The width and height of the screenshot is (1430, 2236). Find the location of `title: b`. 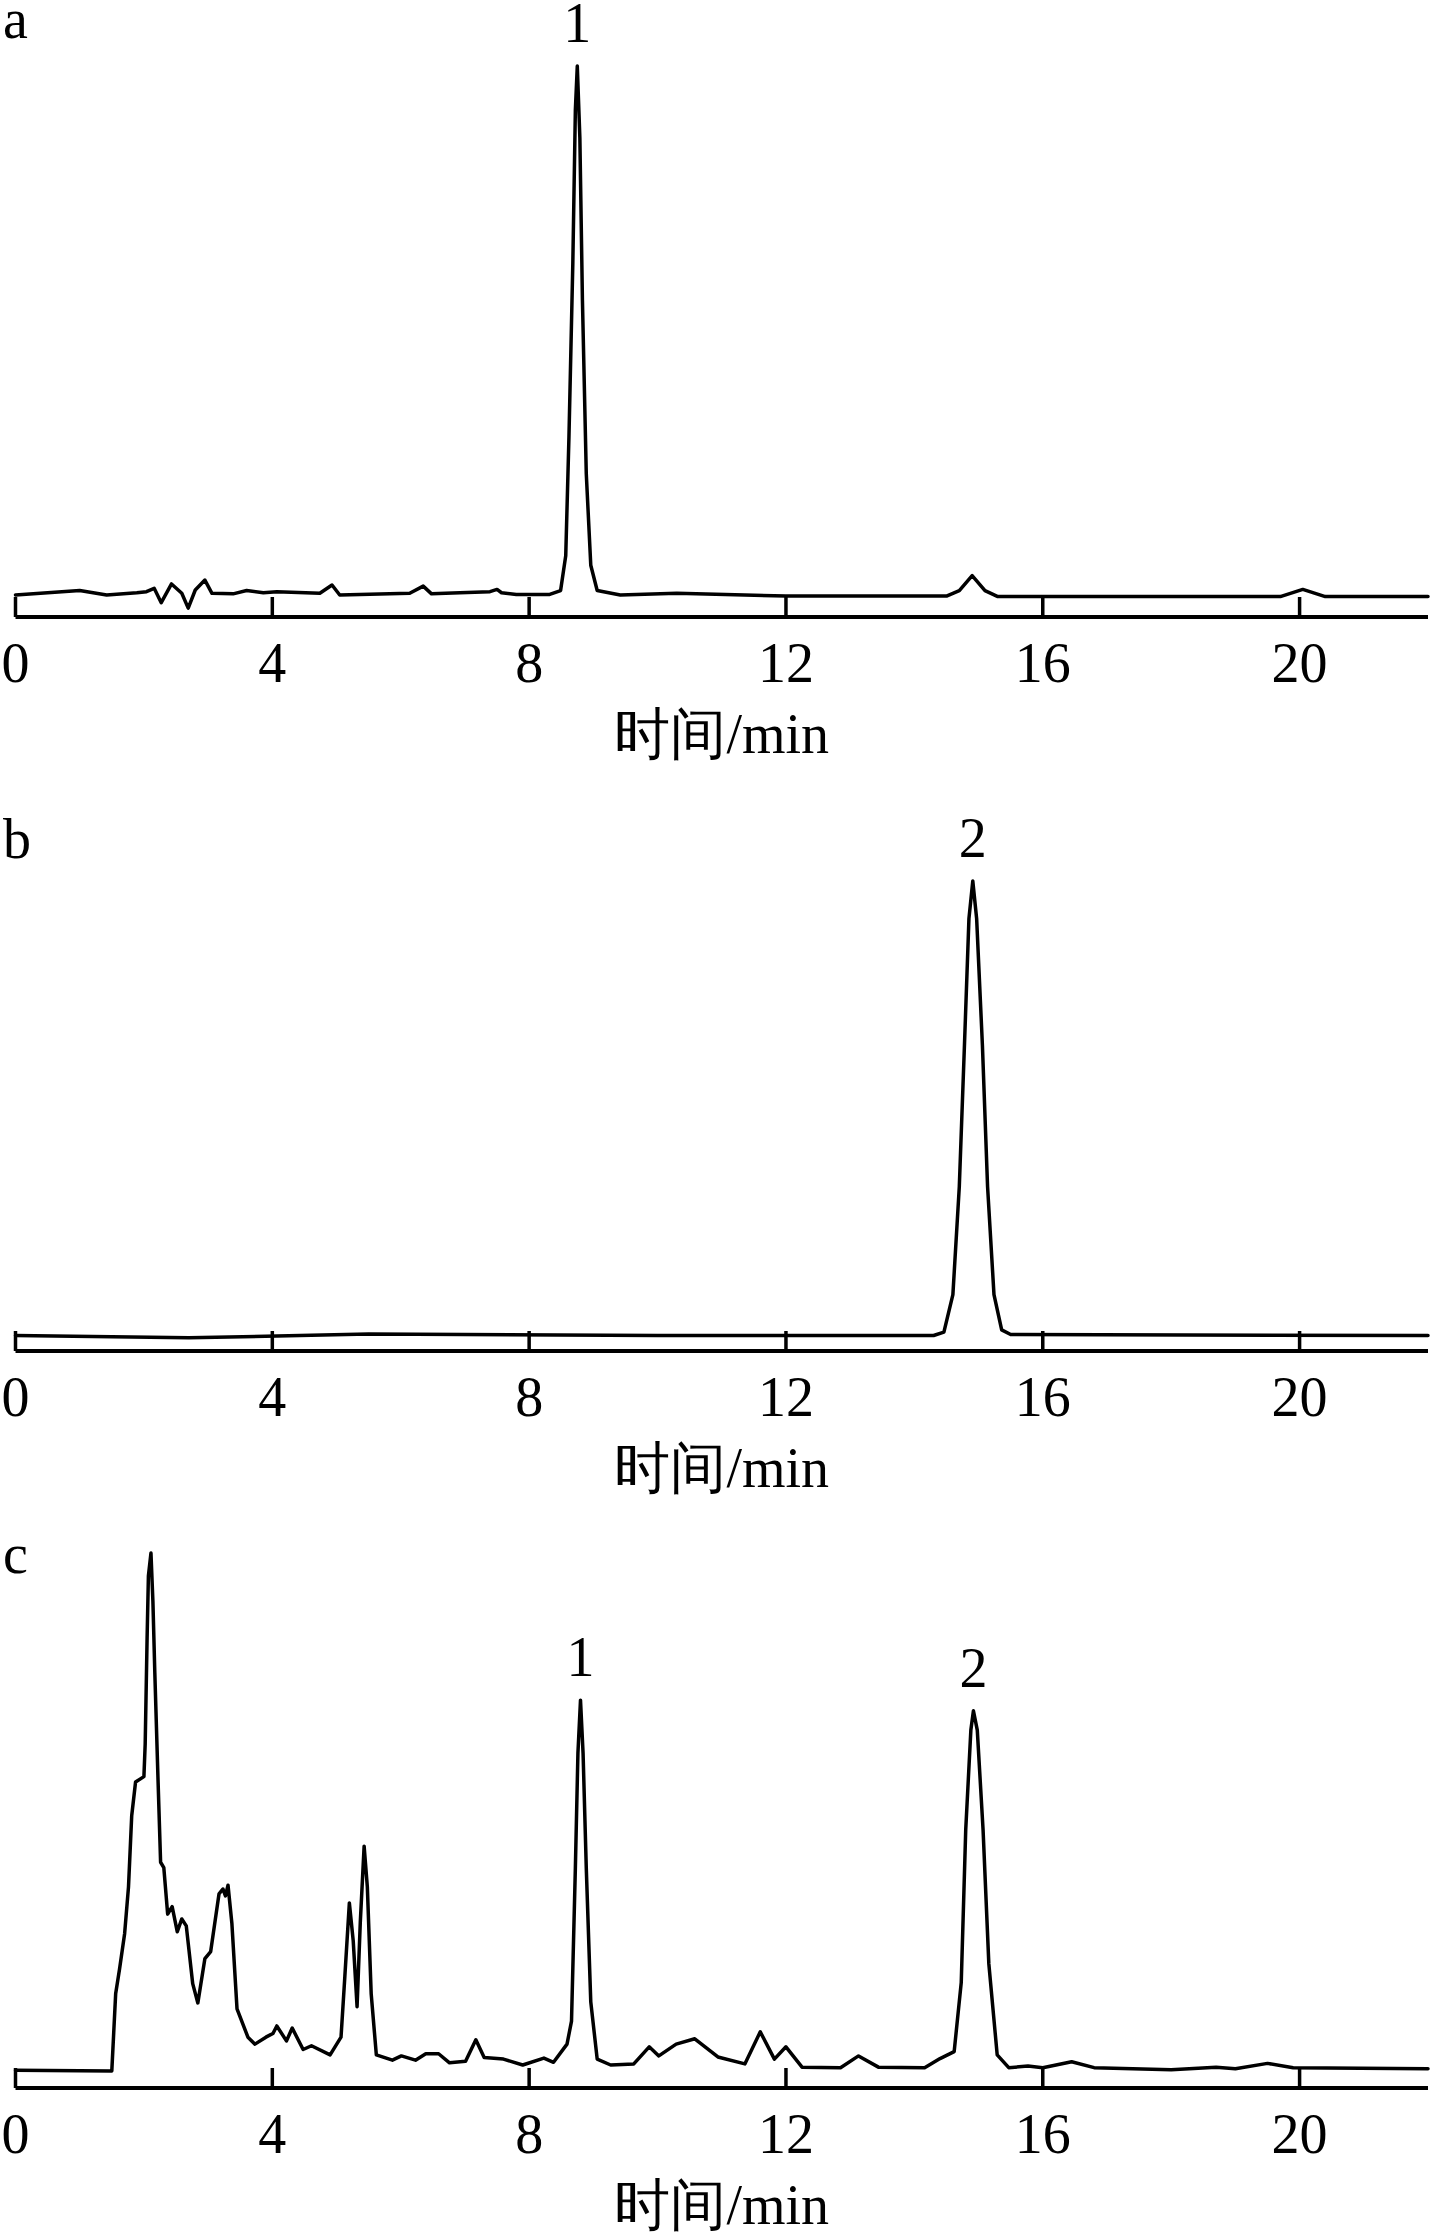

title: b is located at coordinates (17, 839).